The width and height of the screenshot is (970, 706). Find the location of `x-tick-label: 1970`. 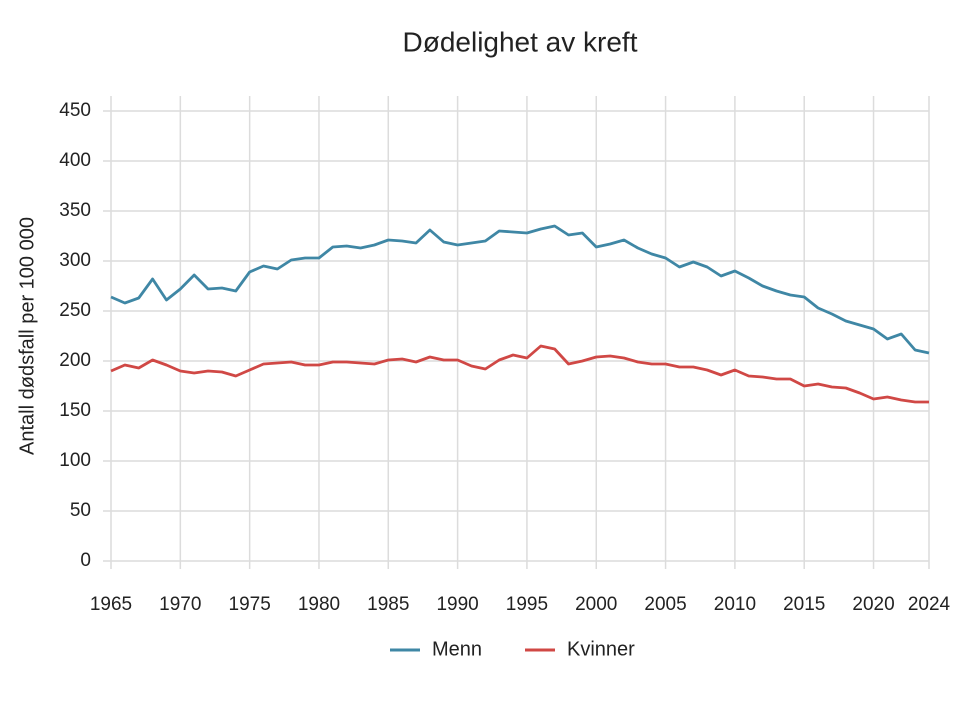

x-tick-label: 1970 is located at coordinates (180, 604).